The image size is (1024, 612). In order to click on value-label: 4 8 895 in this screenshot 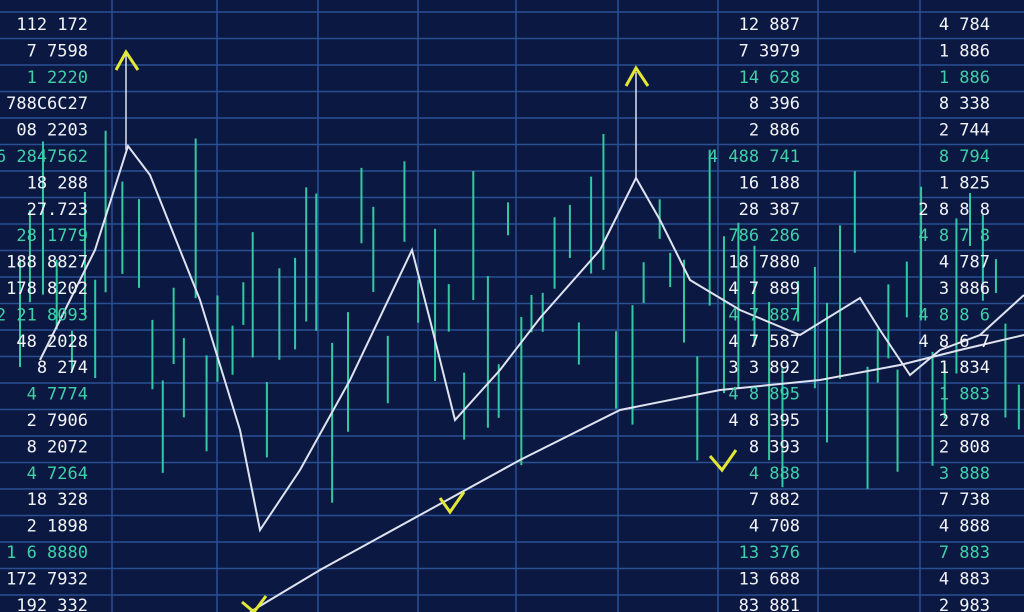, I will do `click(764, 395)`.